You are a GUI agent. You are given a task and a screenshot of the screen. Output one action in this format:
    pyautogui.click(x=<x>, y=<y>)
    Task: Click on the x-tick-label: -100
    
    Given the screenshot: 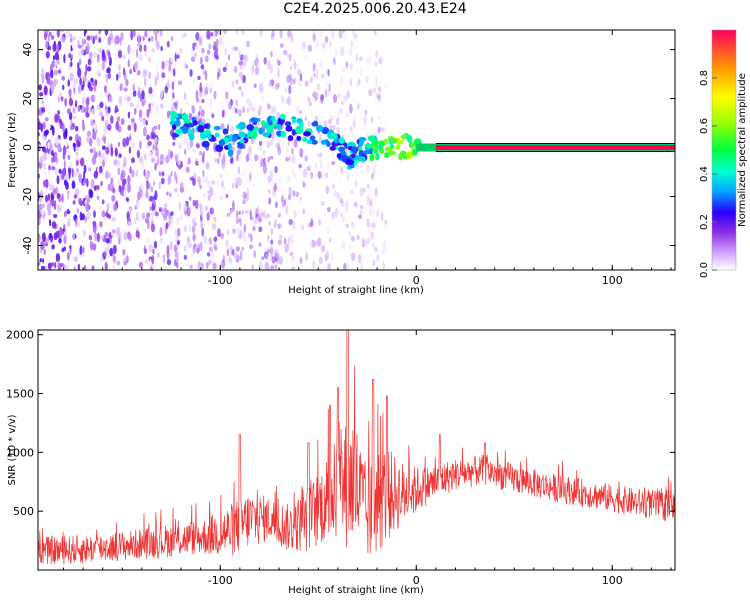 What is the action you would take?
    pyautogui.click(x=220, y=580)
    